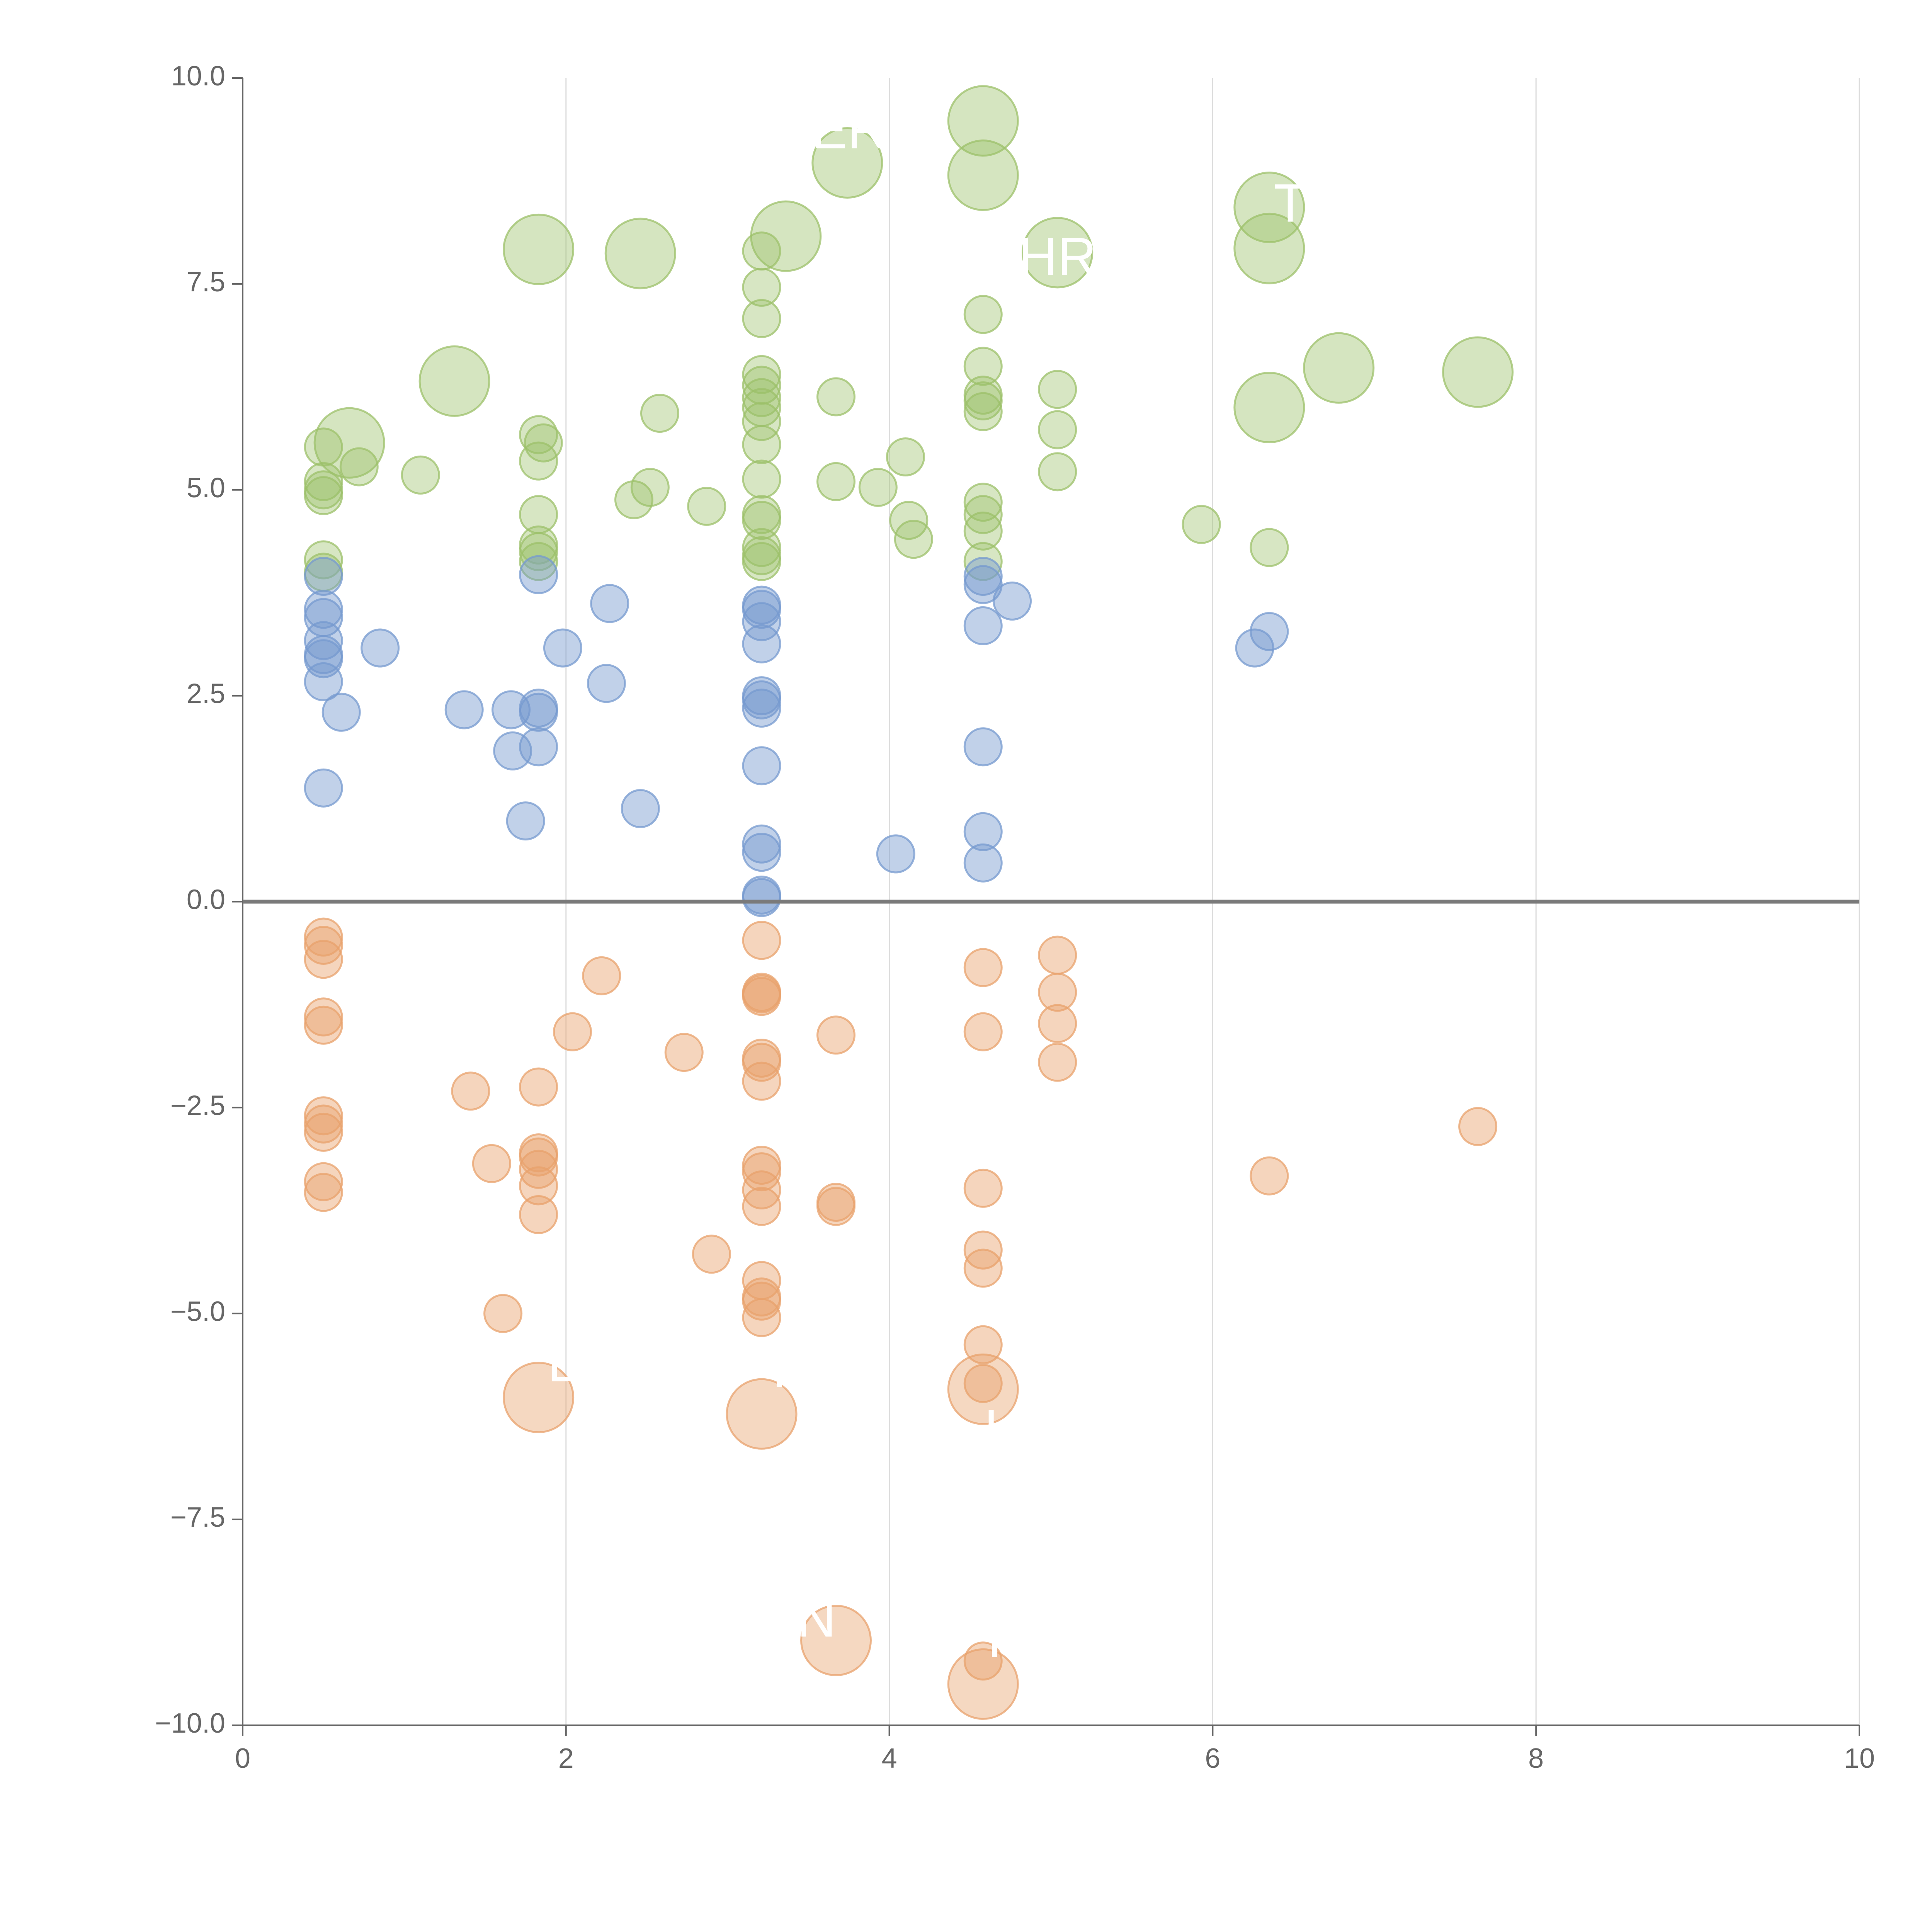 Image resolution: width=1932 pixels, height=1932 pixels. What do you see at coordinates (190, 1724) in the screenshot?
I see `y-tick-label: −10.0` at bounding box center [190, 1724].